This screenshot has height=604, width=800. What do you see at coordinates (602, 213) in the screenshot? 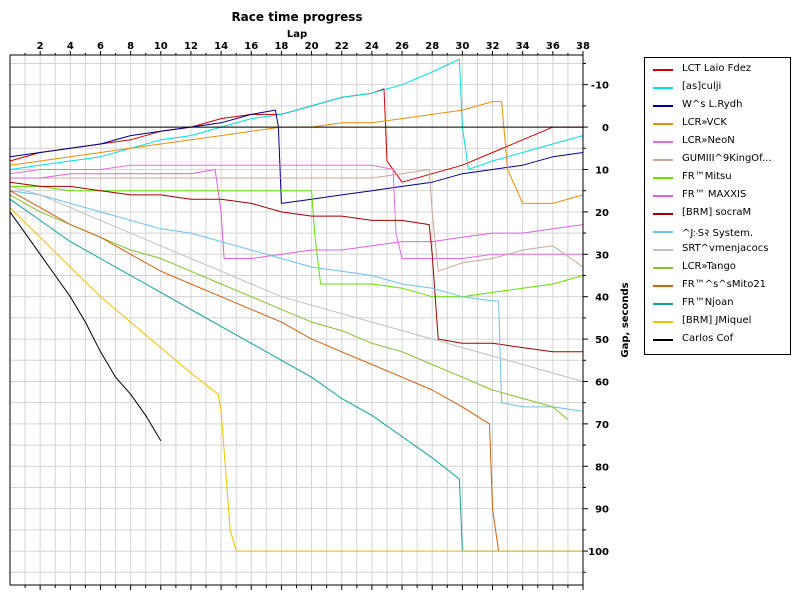
I see `y-tick-label: 20` at bounding box center [602, 213].